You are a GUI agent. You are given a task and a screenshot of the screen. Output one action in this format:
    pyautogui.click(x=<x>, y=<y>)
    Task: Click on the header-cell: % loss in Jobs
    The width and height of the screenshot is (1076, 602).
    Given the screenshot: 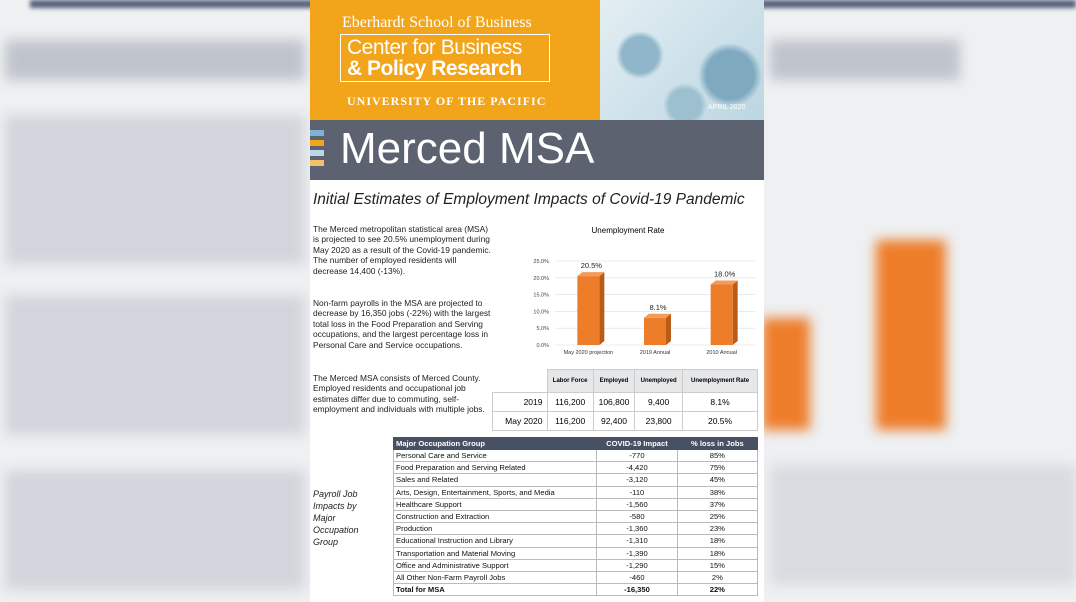 What is the action you would take?
    pyautogui.click(x=717, y=443)
    